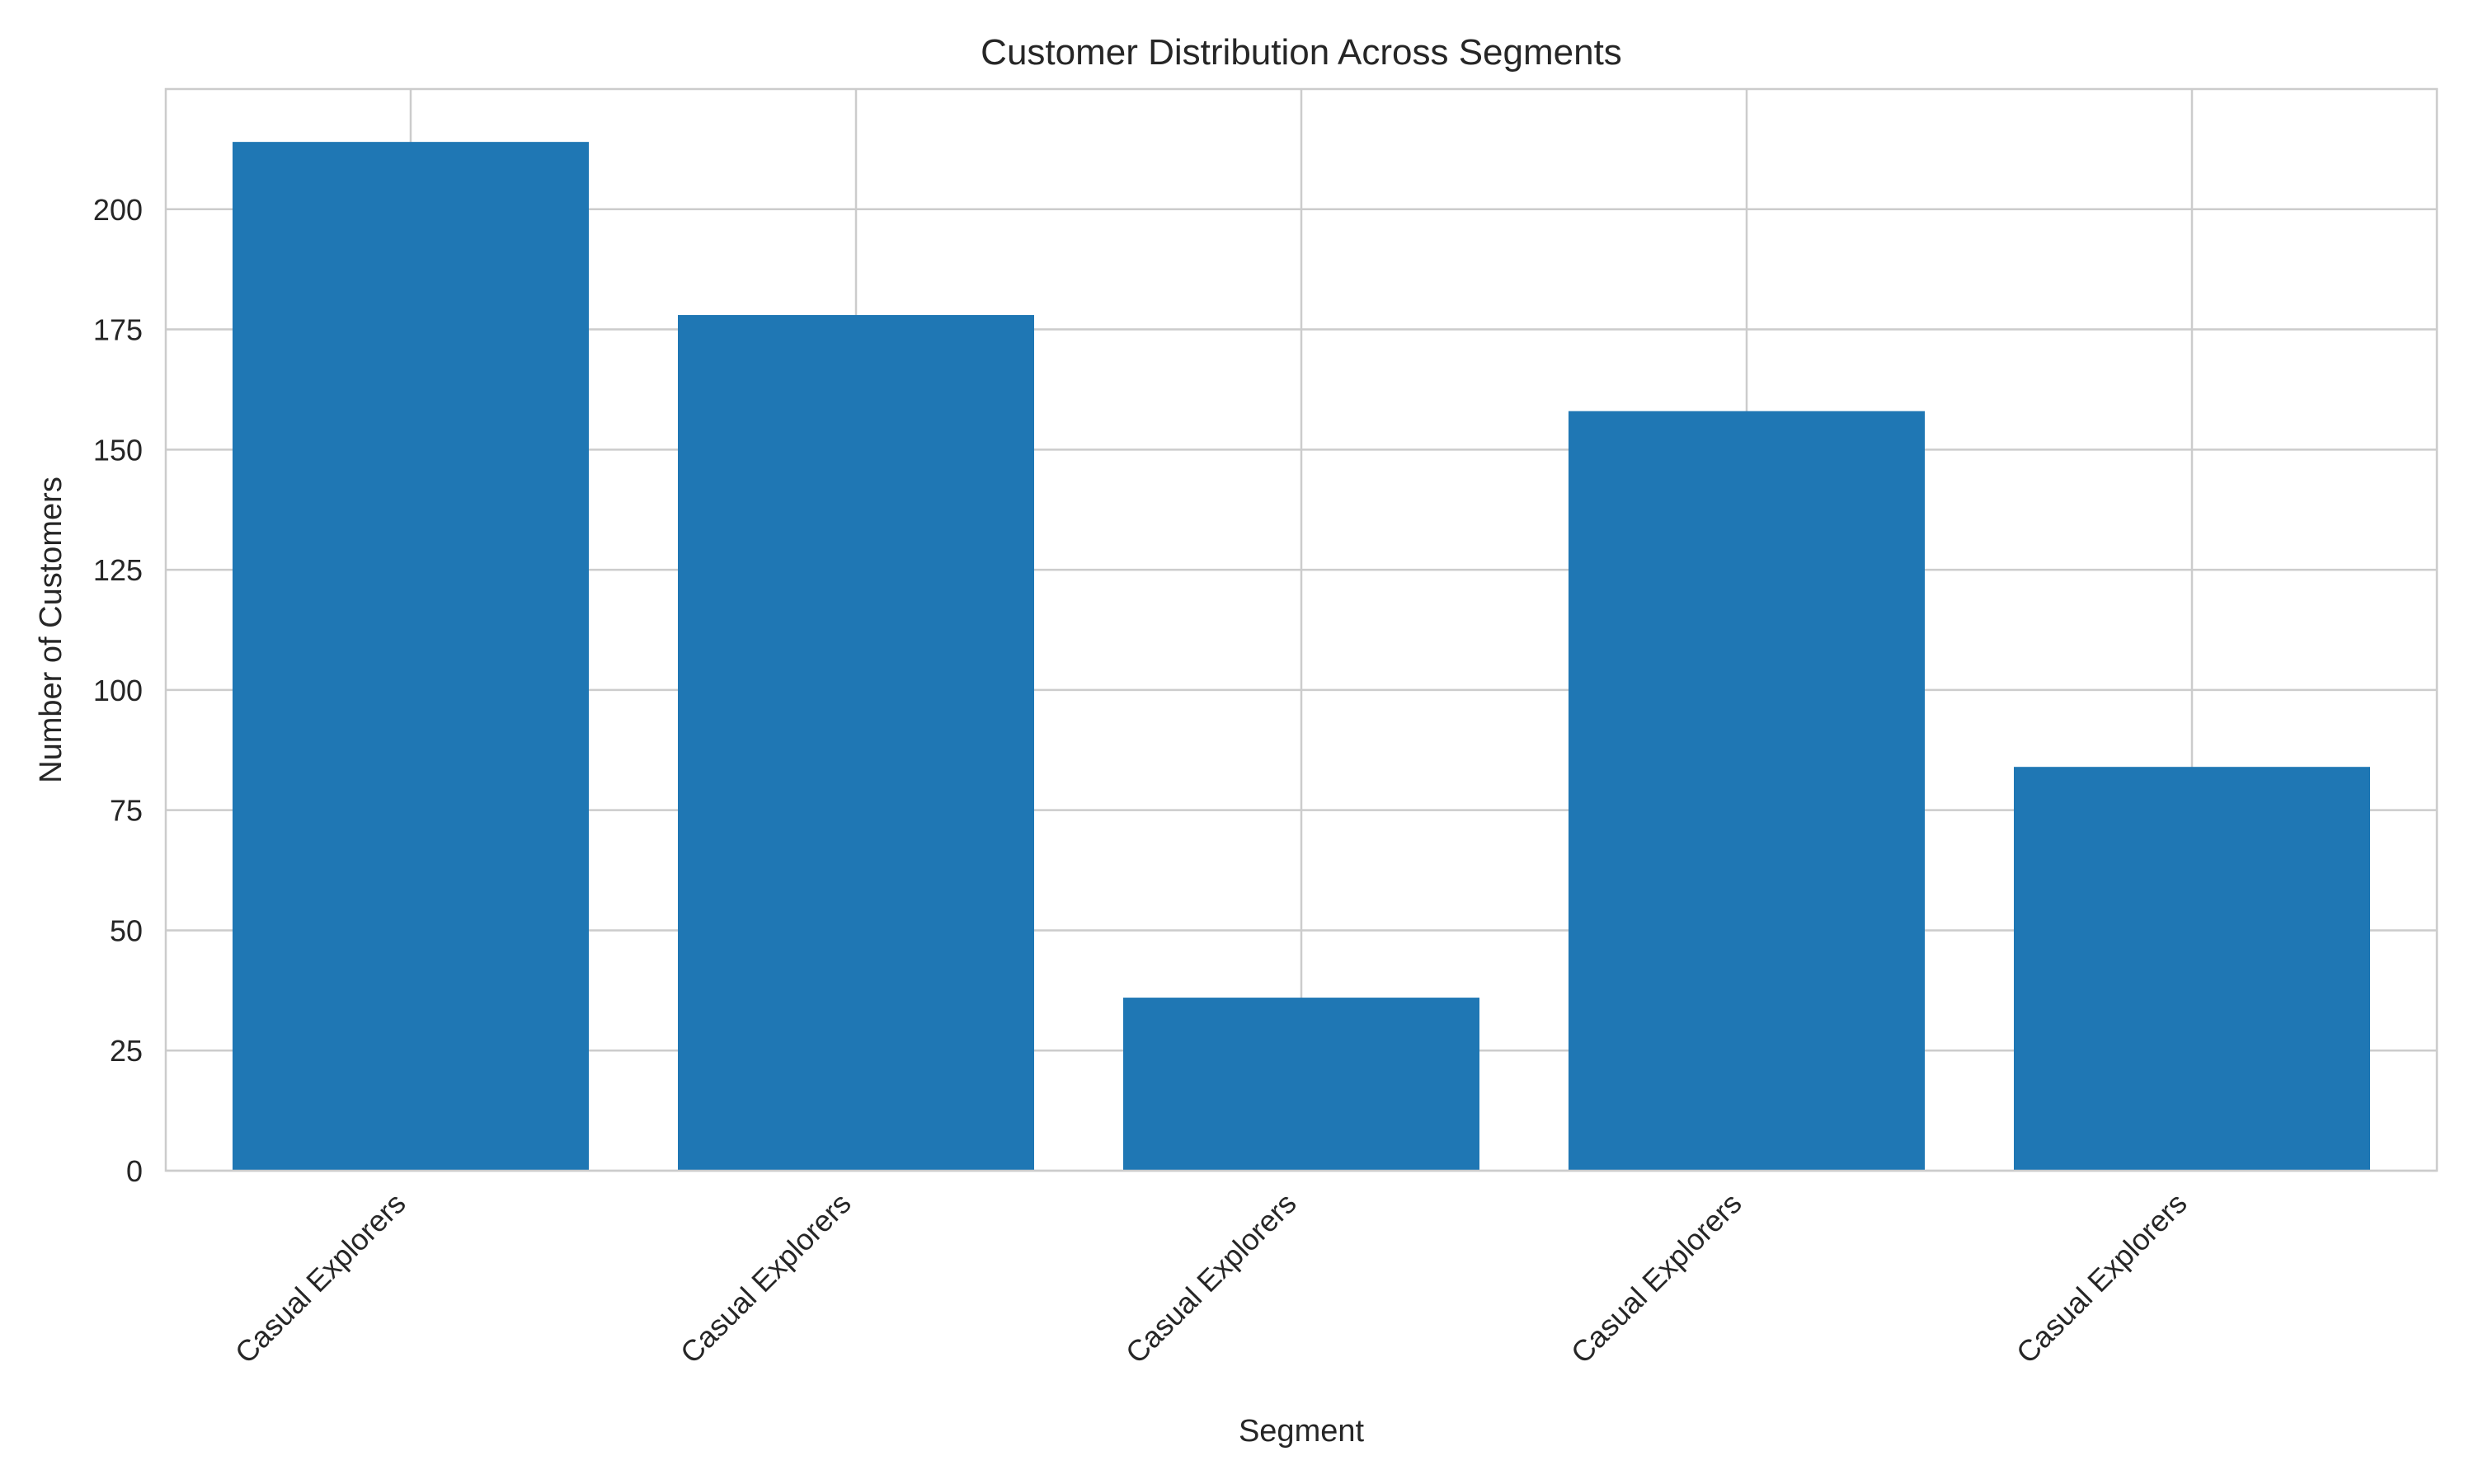  I want to click on y-tick-label: 200, so click(118, 210).